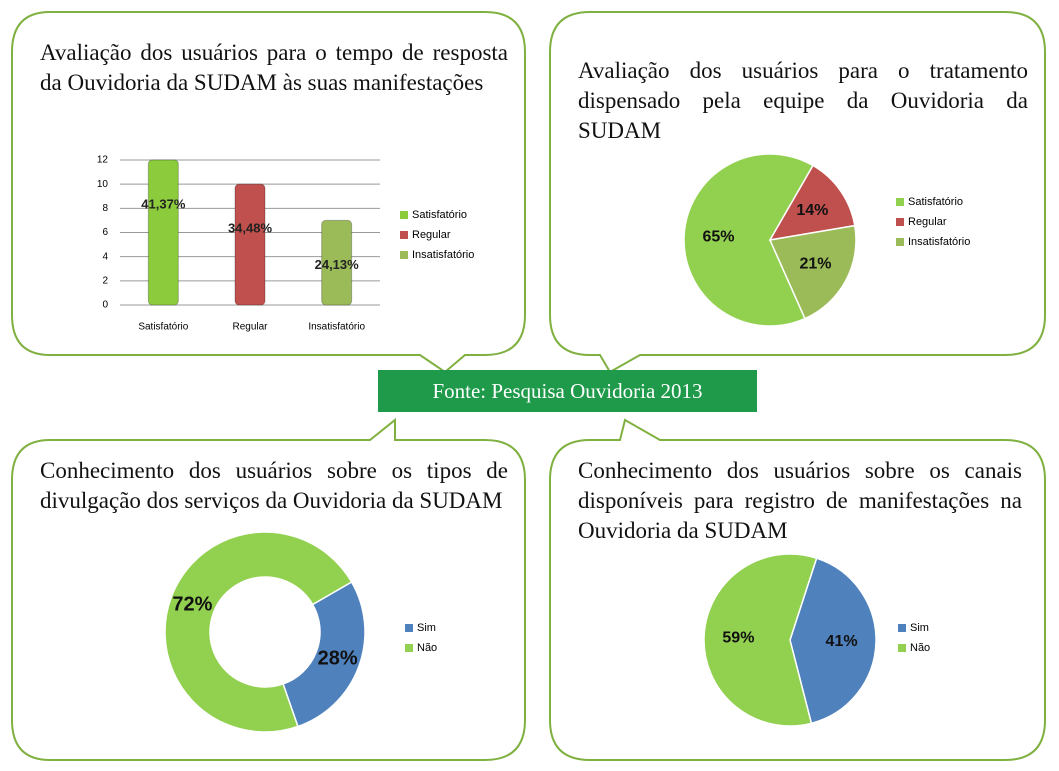 The width and height of the screenshot is (1059, 771). What do you see at coordinates (105, 232) in the screenshot?
I see `y-tick-label: 6` at bounding box center [105, 232].